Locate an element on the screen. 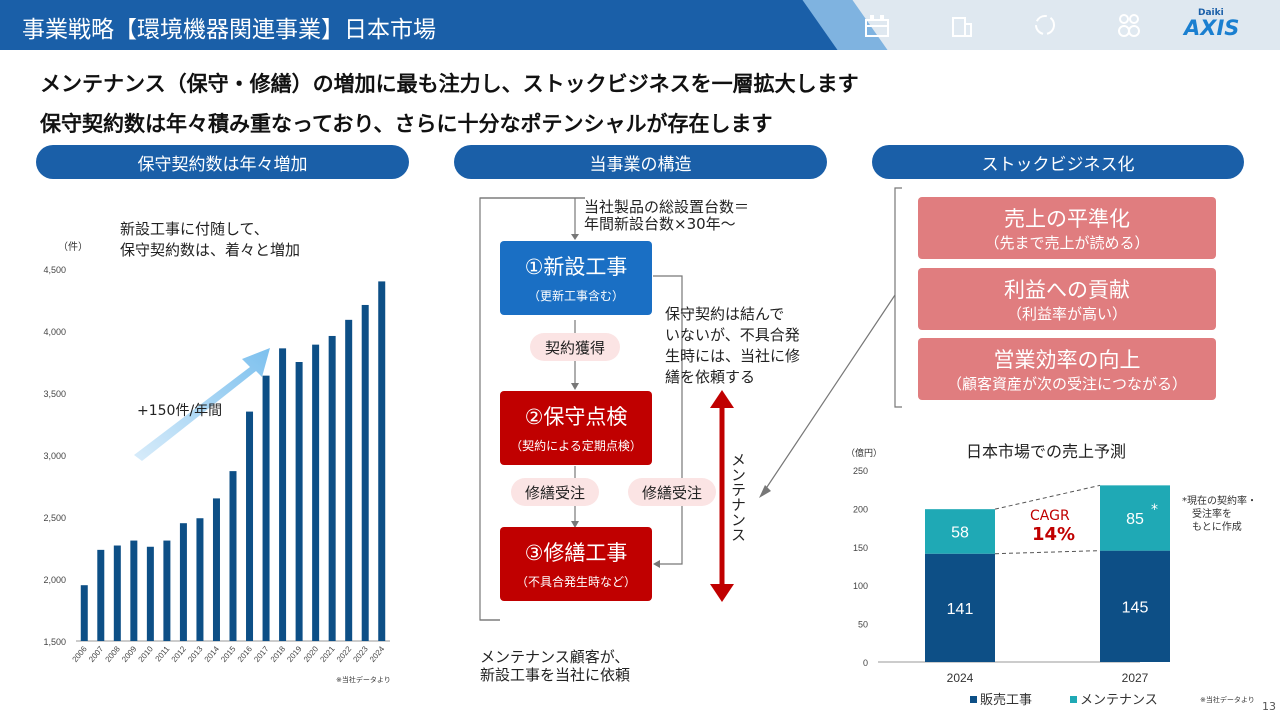 The width and height of the screenshot is (1280, 720). left-chart-unit: （件） is located at coordinates (73, 247).